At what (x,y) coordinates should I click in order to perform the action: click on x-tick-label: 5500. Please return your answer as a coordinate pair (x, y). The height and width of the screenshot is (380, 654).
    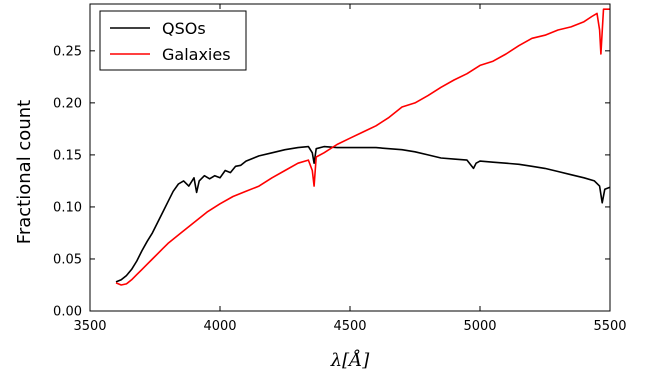
    Looking at the image, I should click on (609, 326).